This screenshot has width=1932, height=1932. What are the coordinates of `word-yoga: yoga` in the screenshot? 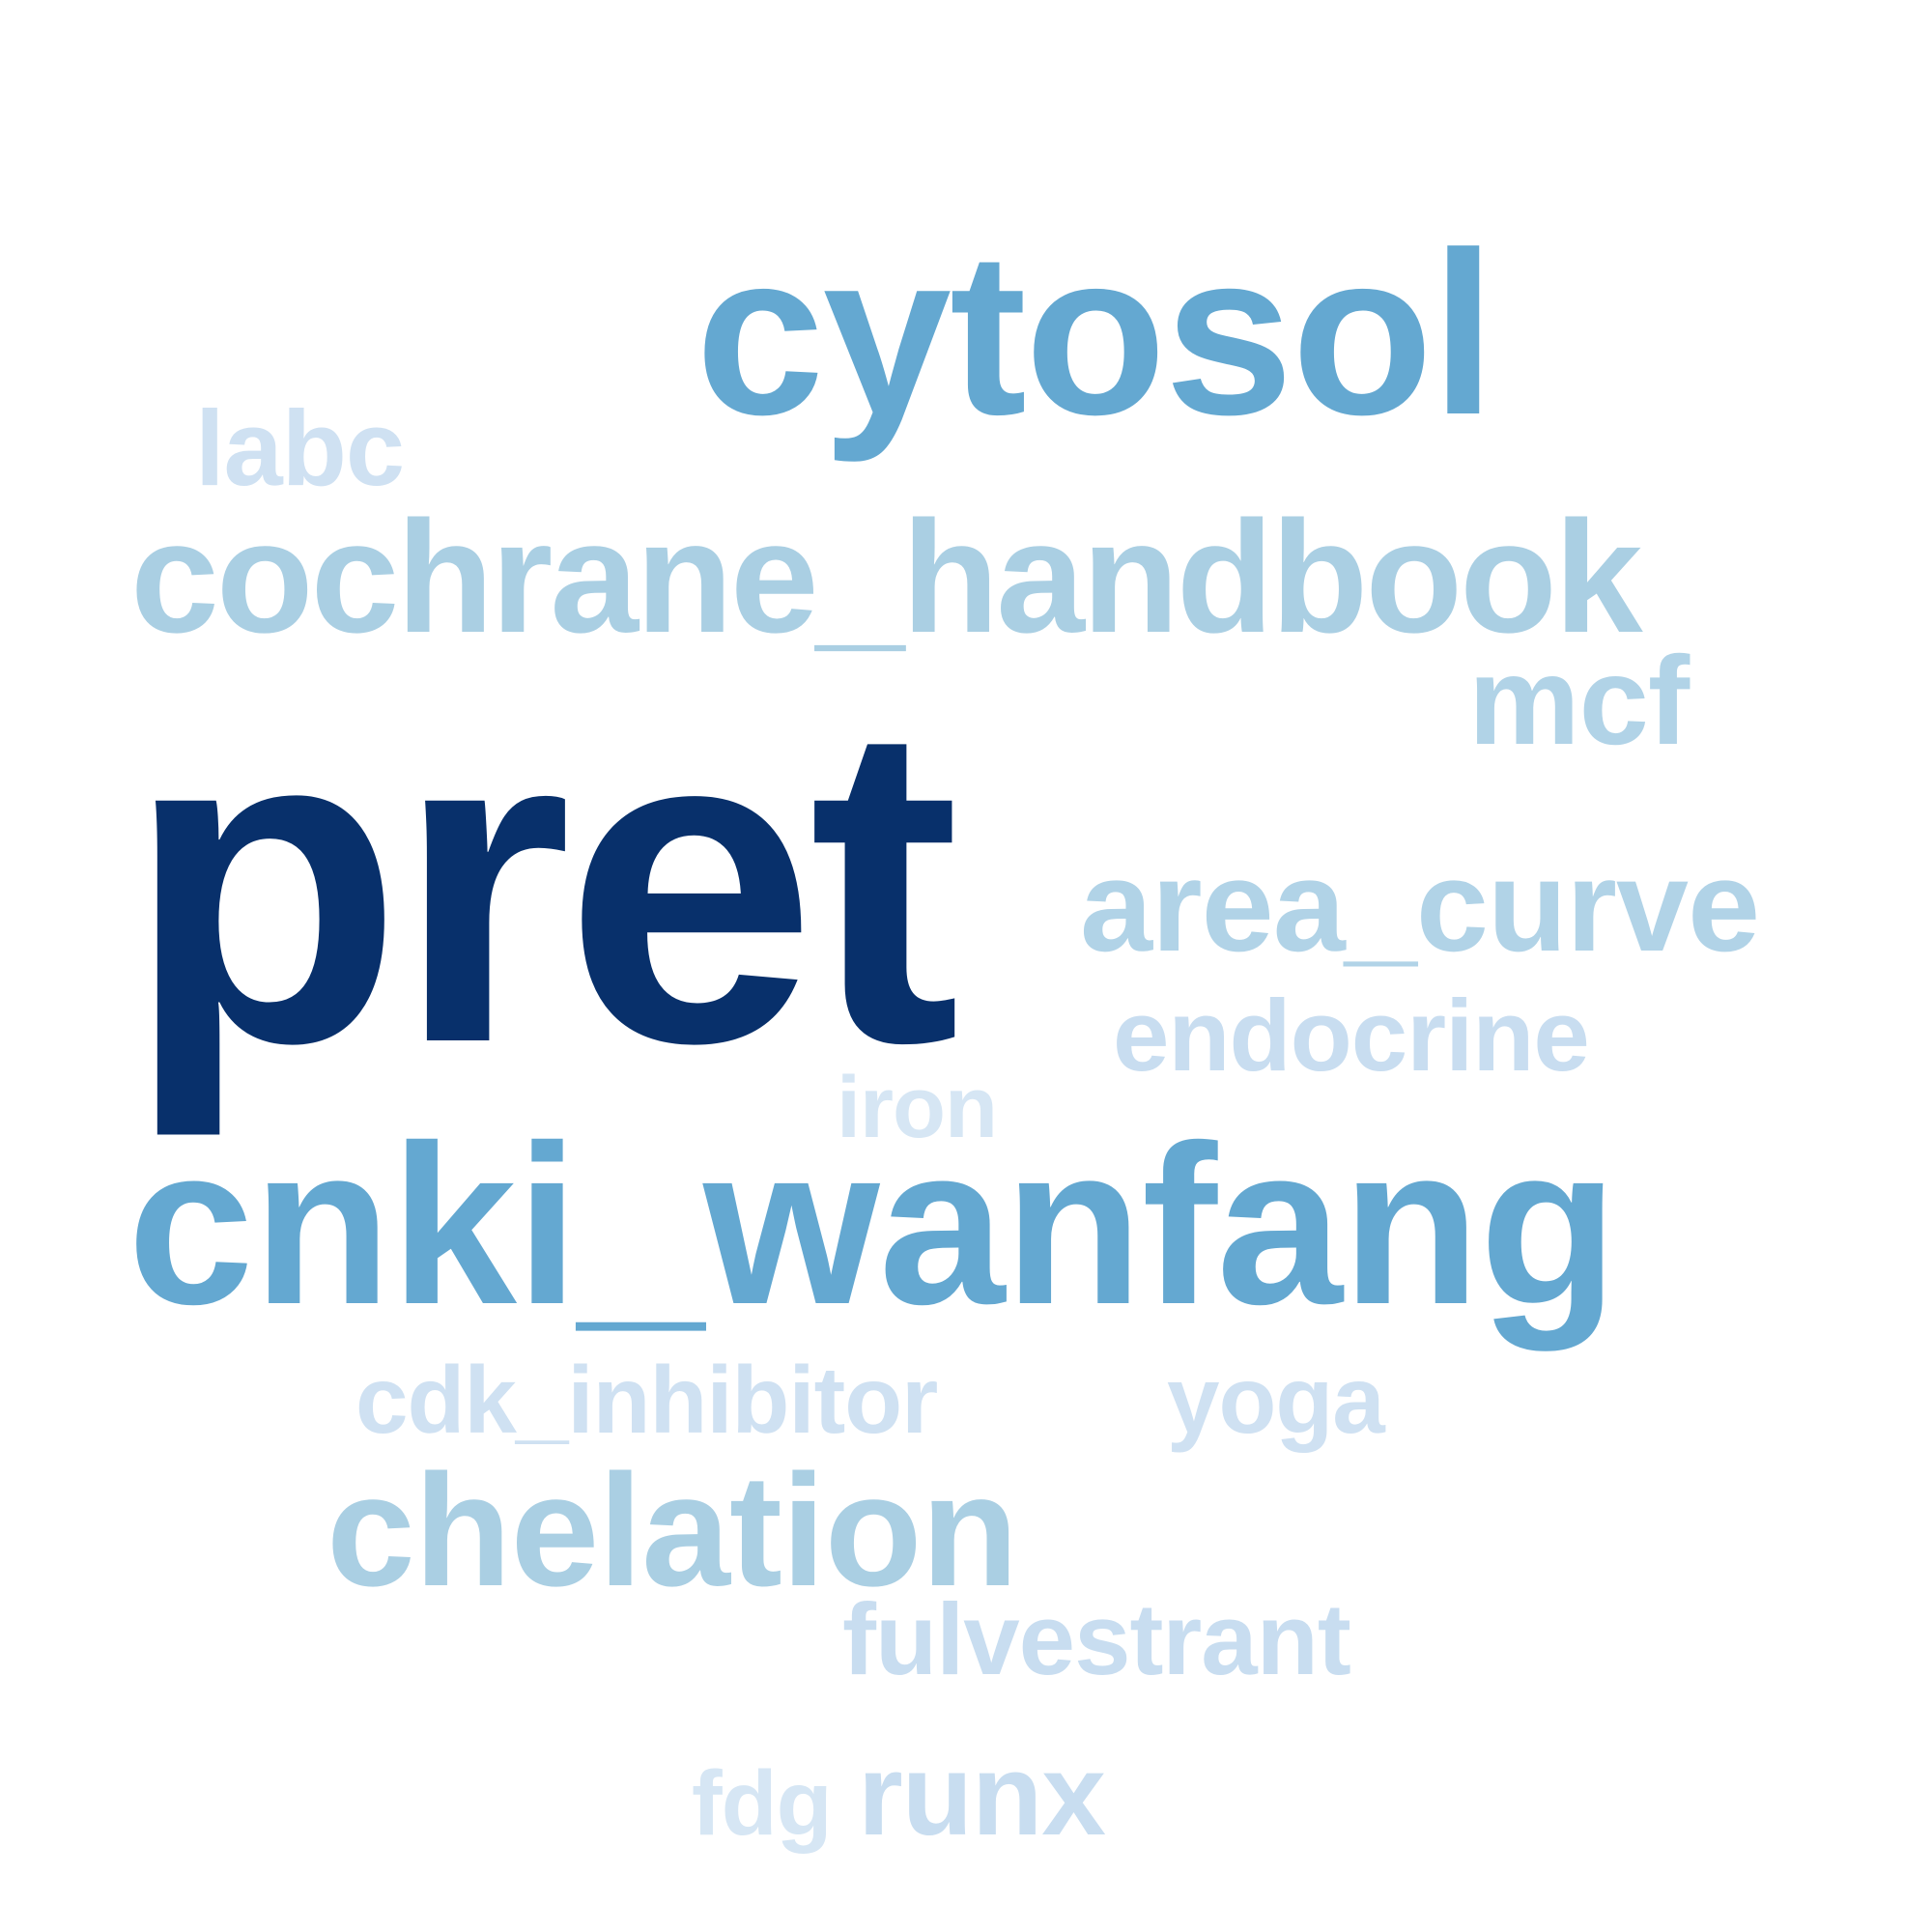 It's located at (1276, 1400).